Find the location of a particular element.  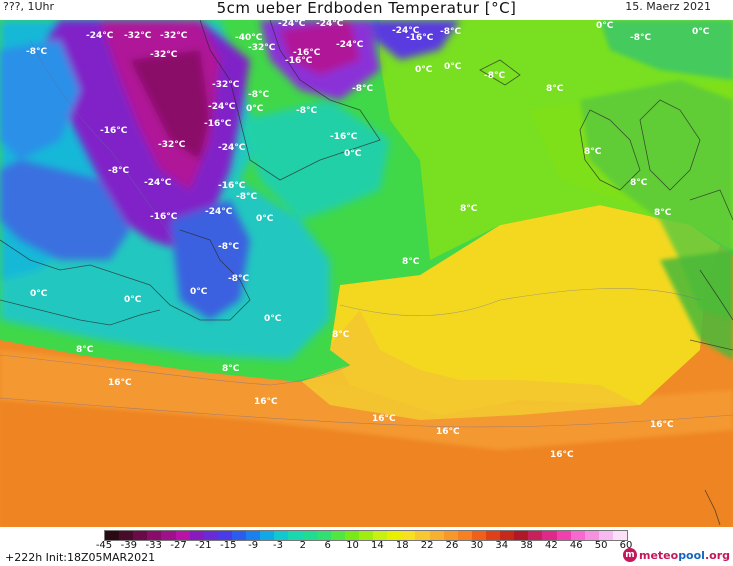

scale-tick-label: 34 is located at coordinates (502, 545).